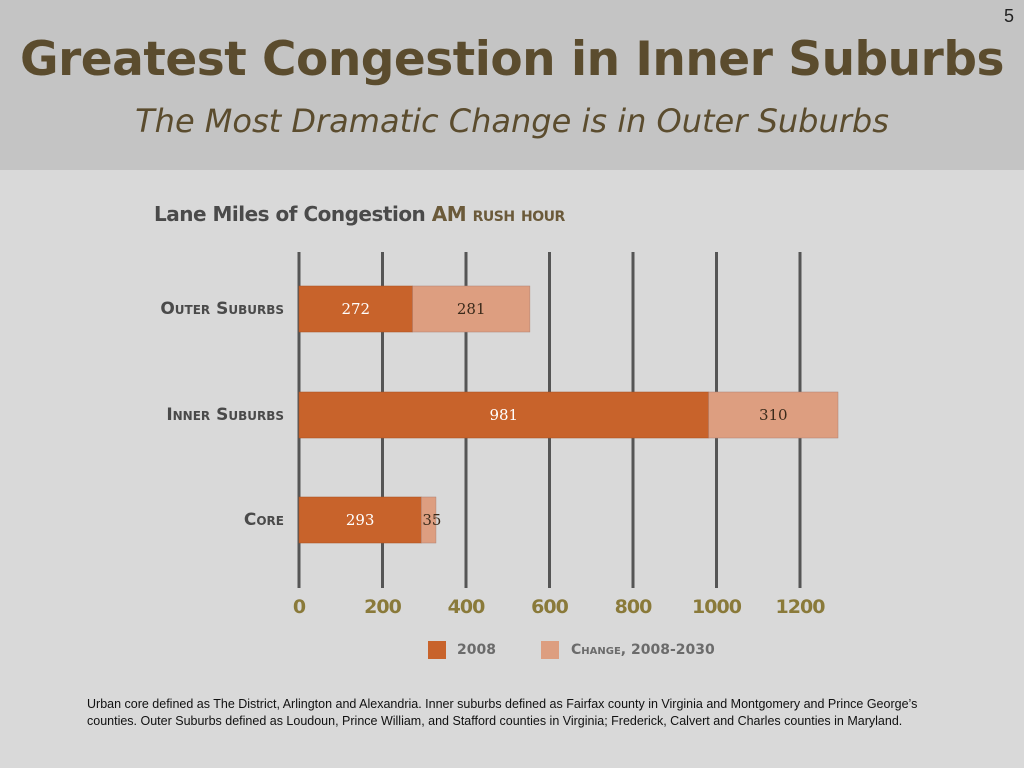  I want to click on slide-number: 5, so click(1008, 16).